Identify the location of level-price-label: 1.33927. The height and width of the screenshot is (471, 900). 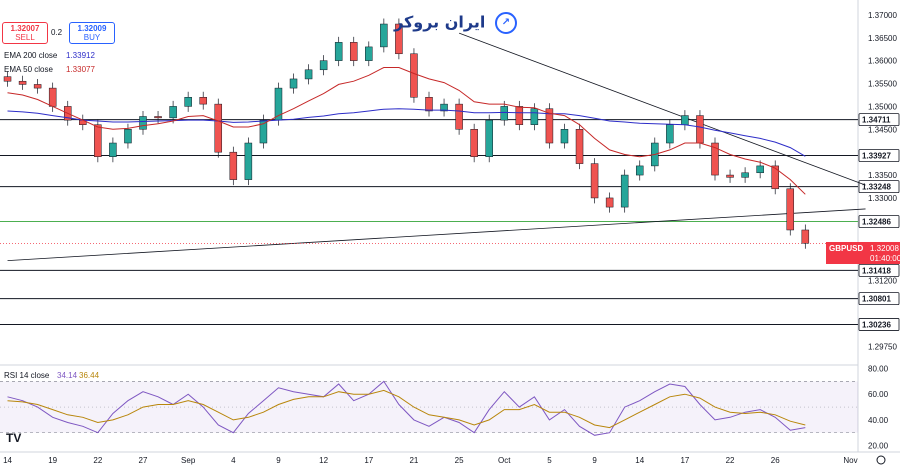
(876, 156).